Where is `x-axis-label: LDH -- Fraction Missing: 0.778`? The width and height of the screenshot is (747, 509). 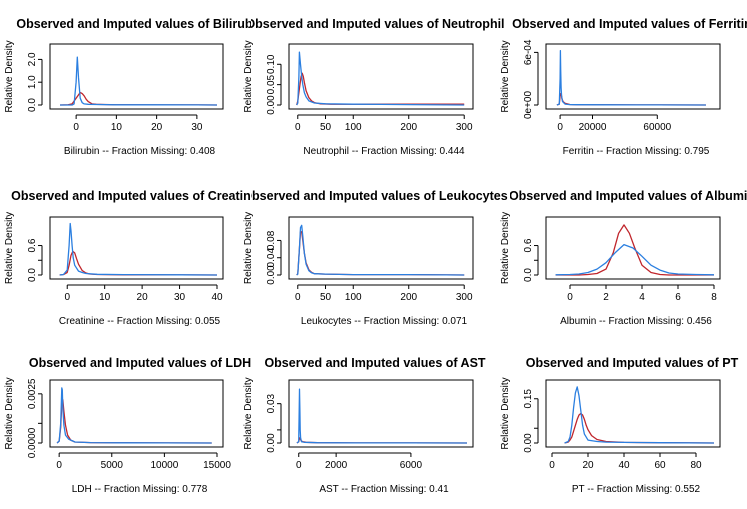
x-axis-label: LDH -- Fraction Missing: 0.778 is located at coordinates (140, 489).